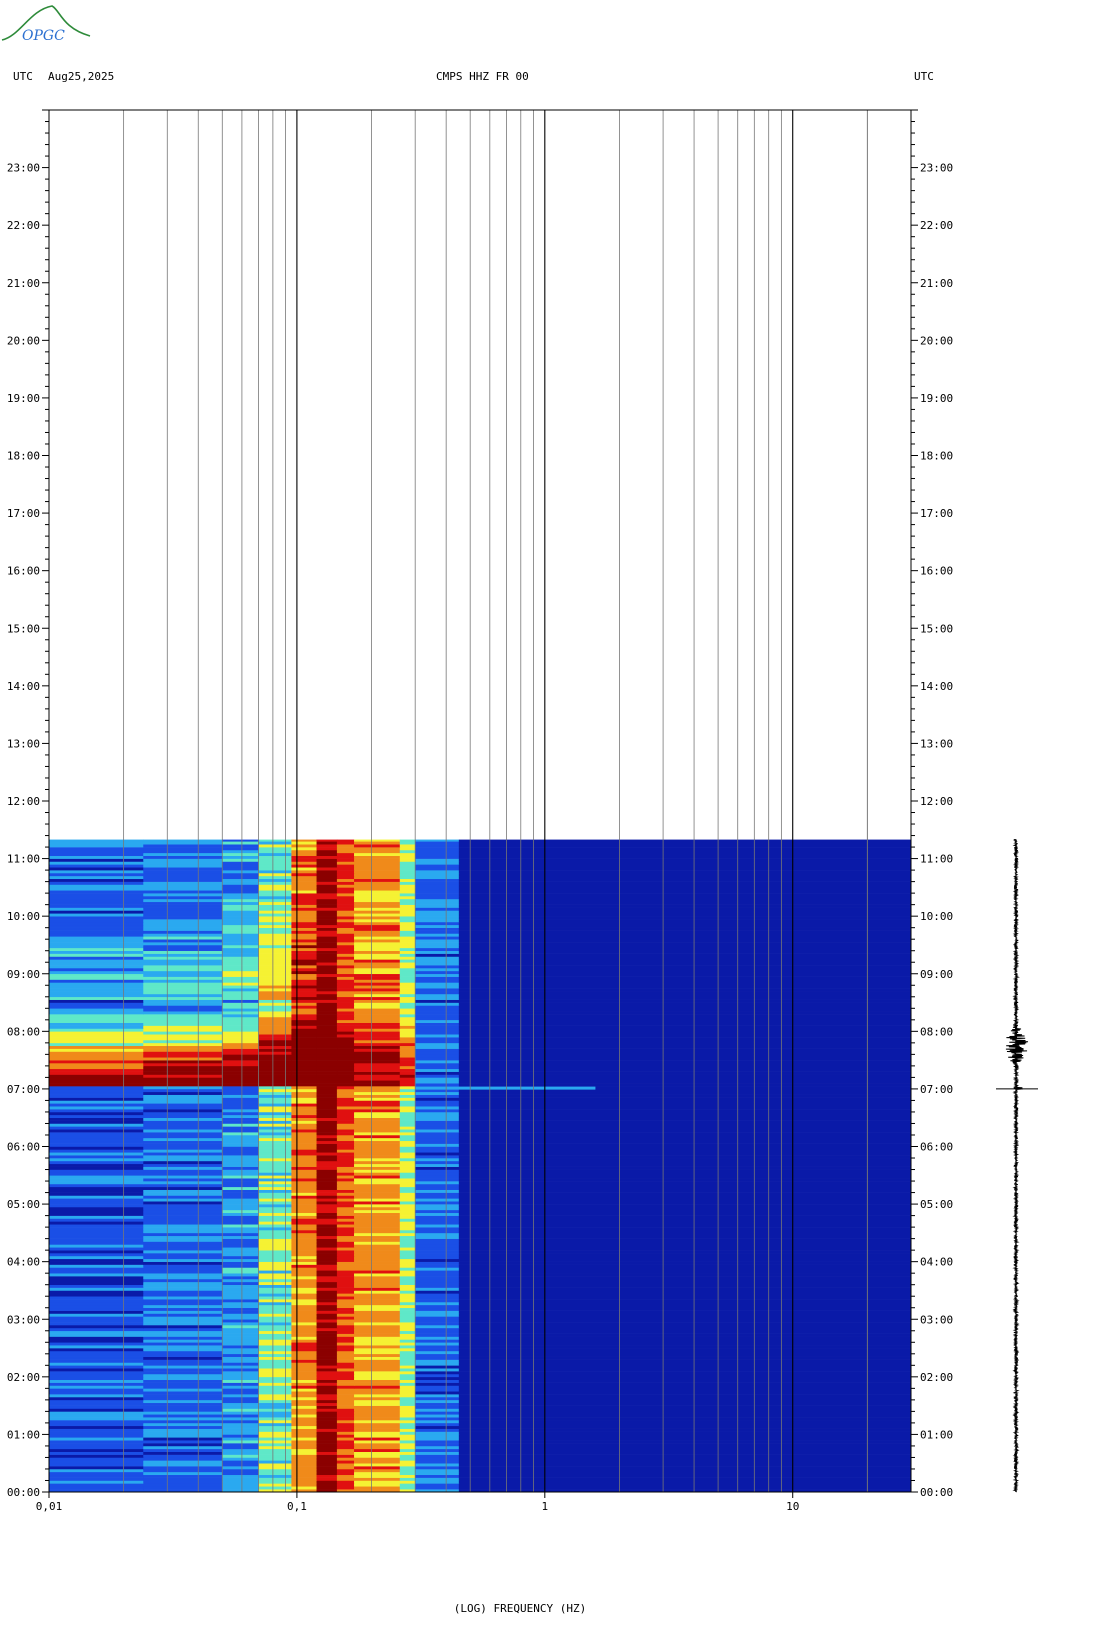 The height and width of the screenshot is (1634, 1102). Describe the element at coordinates (936, 225) in the screenshot. I see `time-tick-label: 22:00` at that location.